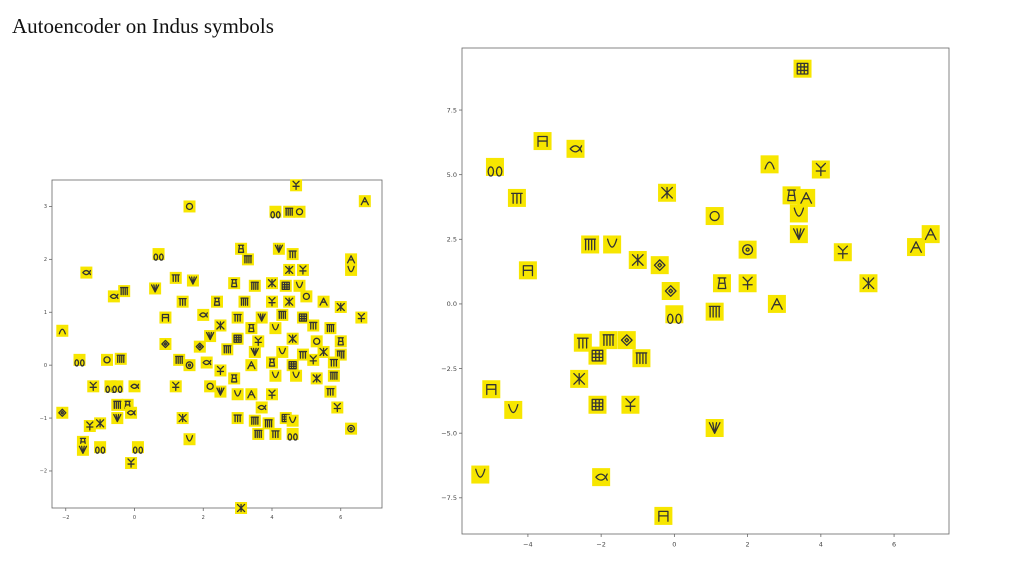 The image size is (1024, 576). I want to click on data-point-bars-symbol, so click(258, 433).